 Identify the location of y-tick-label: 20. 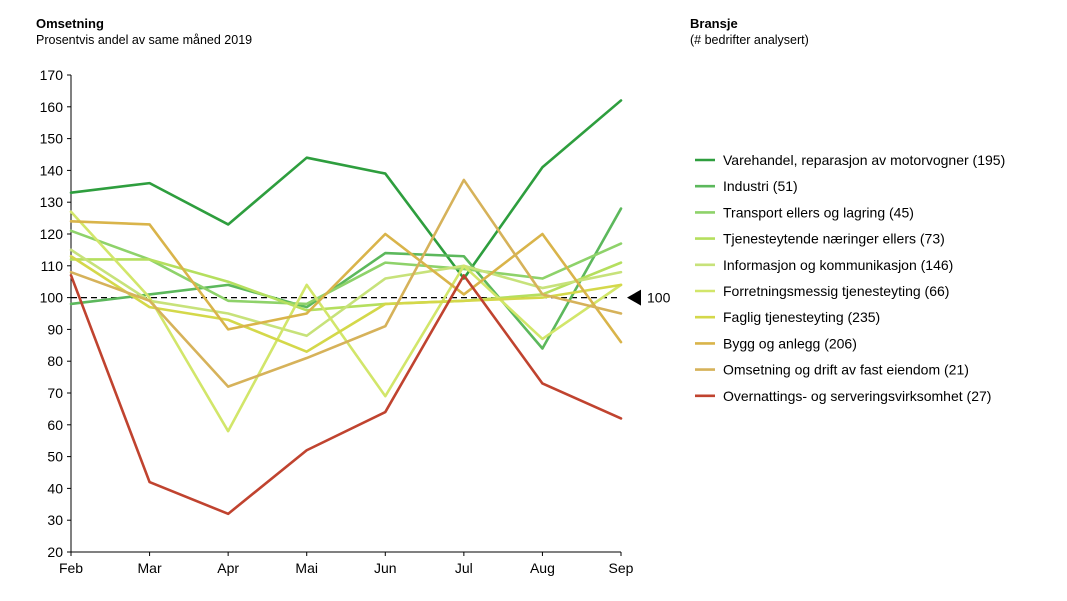
(55, 552).